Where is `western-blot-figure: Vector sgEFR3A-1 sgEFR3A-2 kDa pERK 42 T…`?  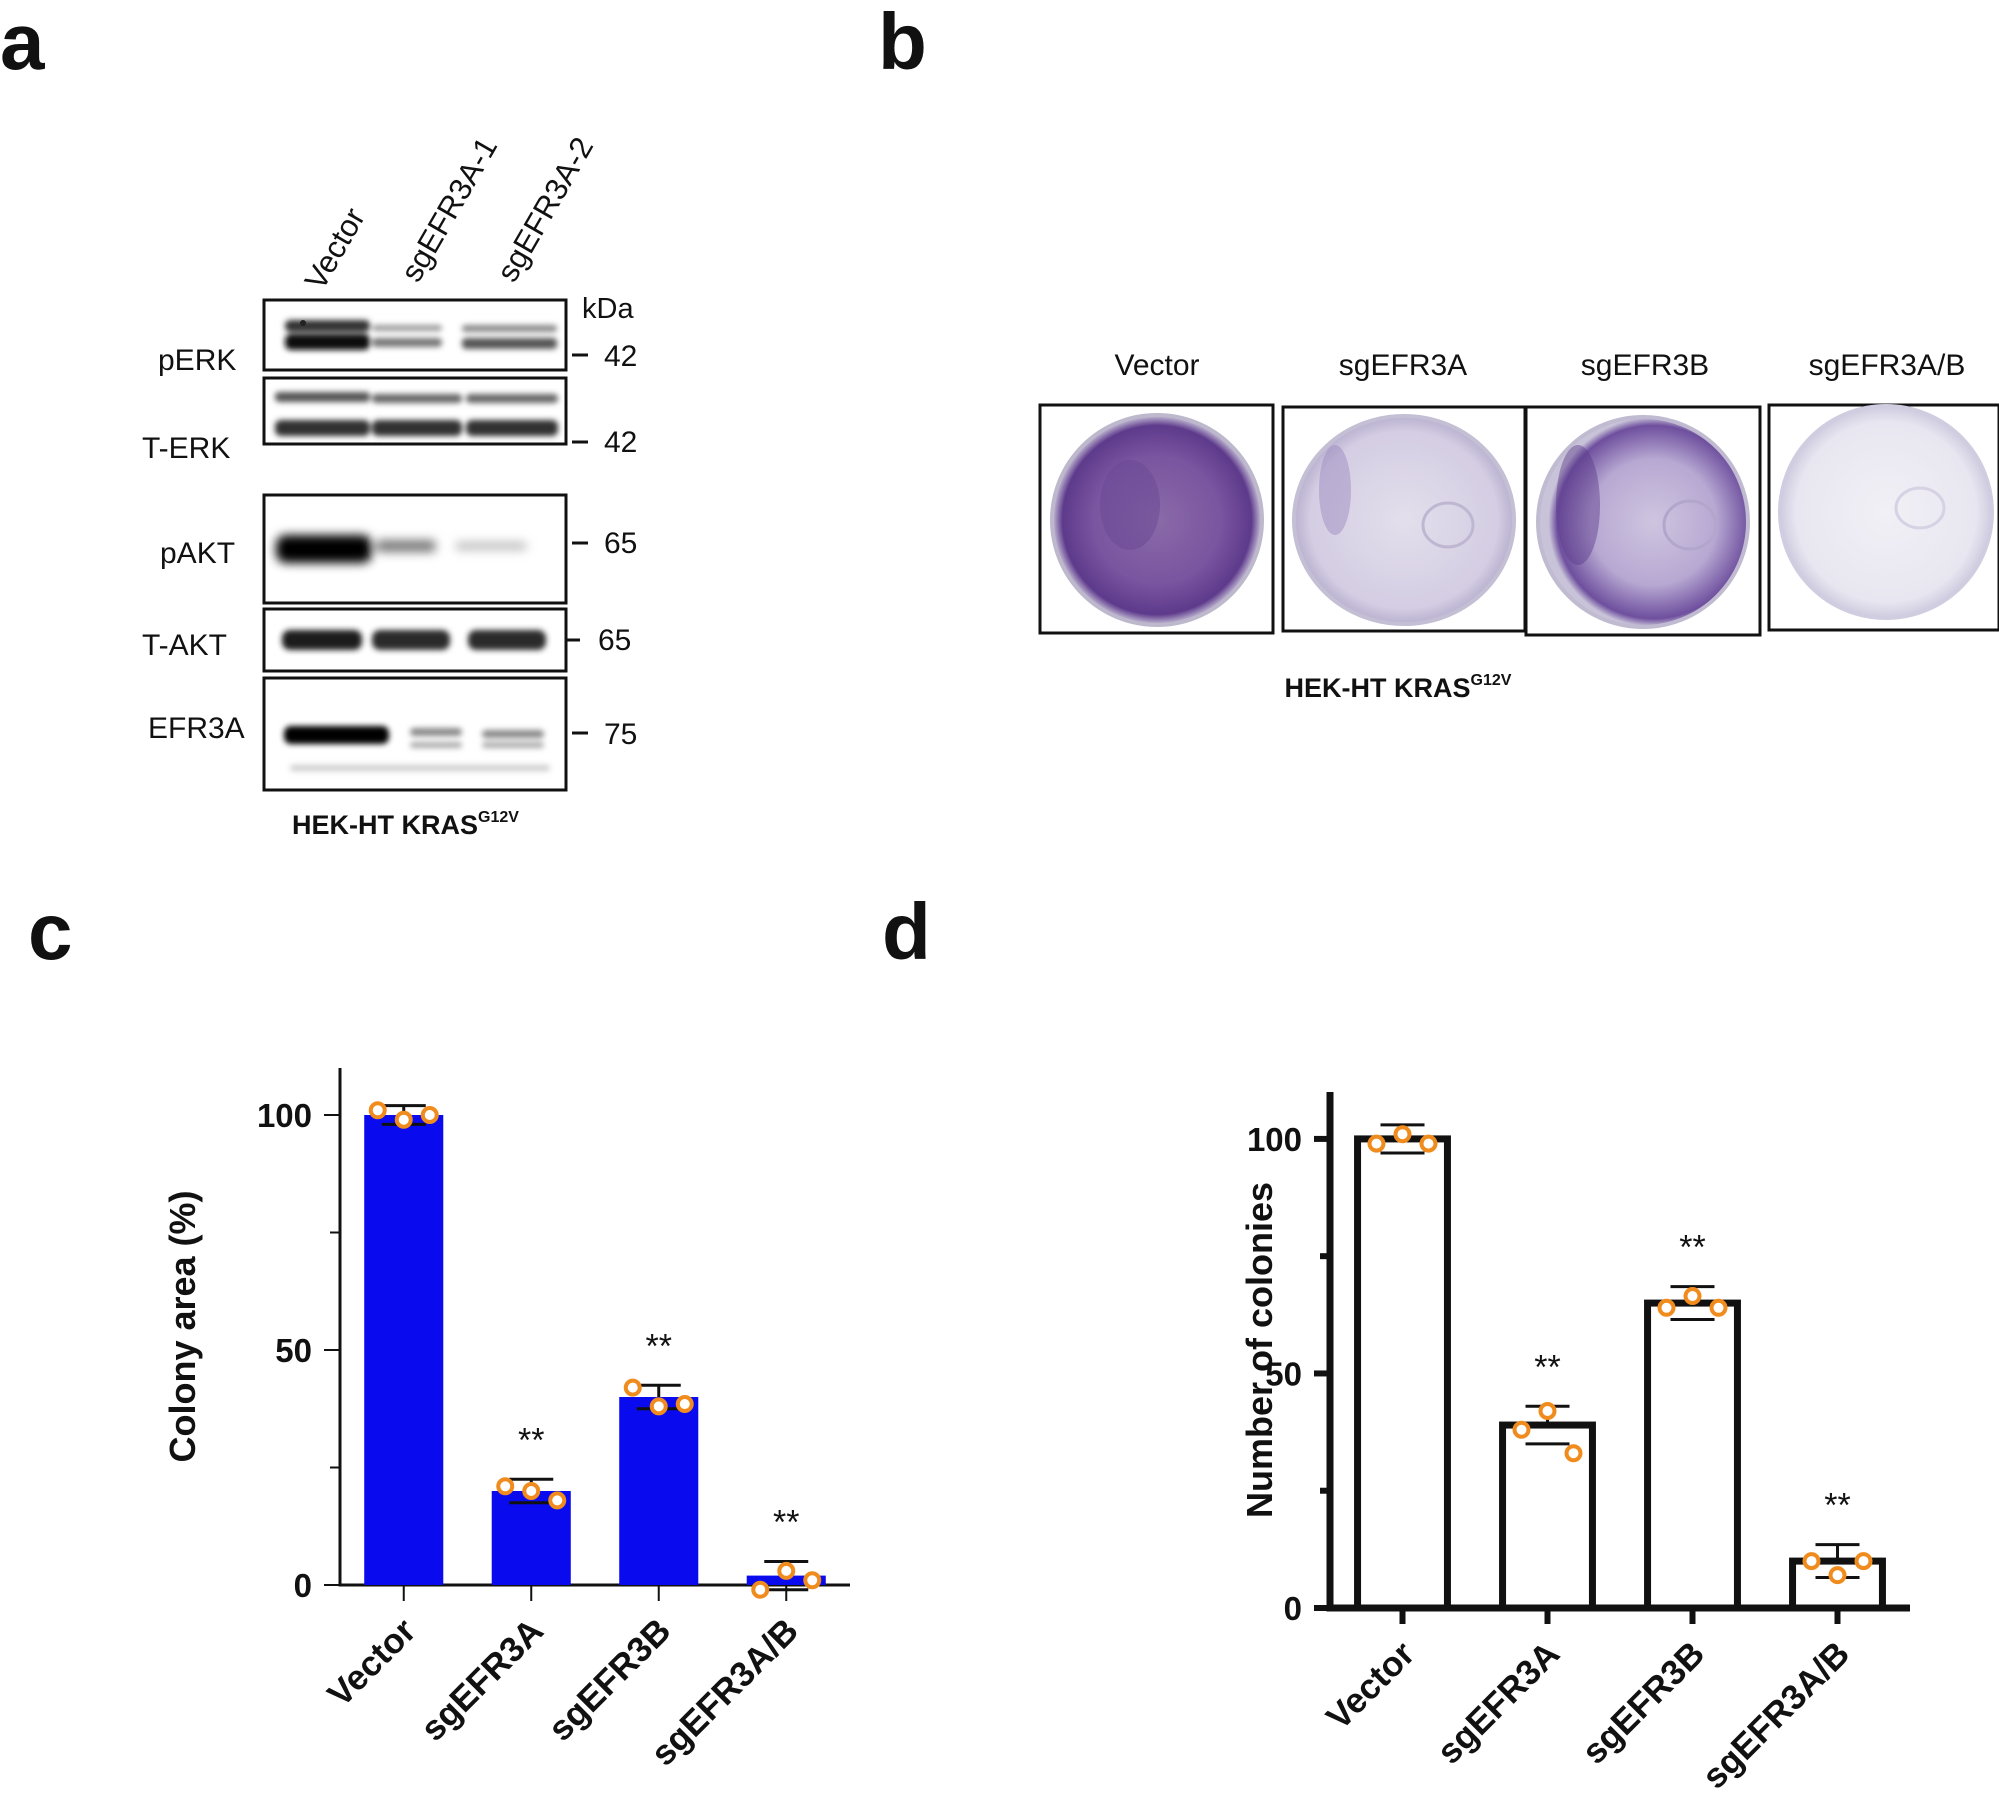
western-blot-figure: Vector sgEFR3A-1 sgEFR3A-2 kDa pERK 42 T… is located at coordinates (389, 485).